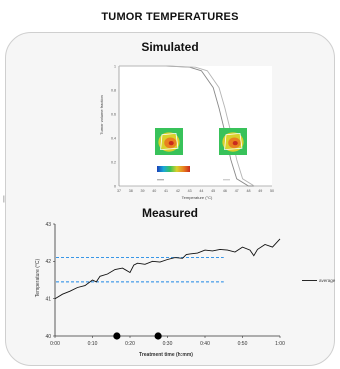  Describe the element at coordinates (48, 262) in the screenshot. I see `measured-y-tick-label: 42` at that location.